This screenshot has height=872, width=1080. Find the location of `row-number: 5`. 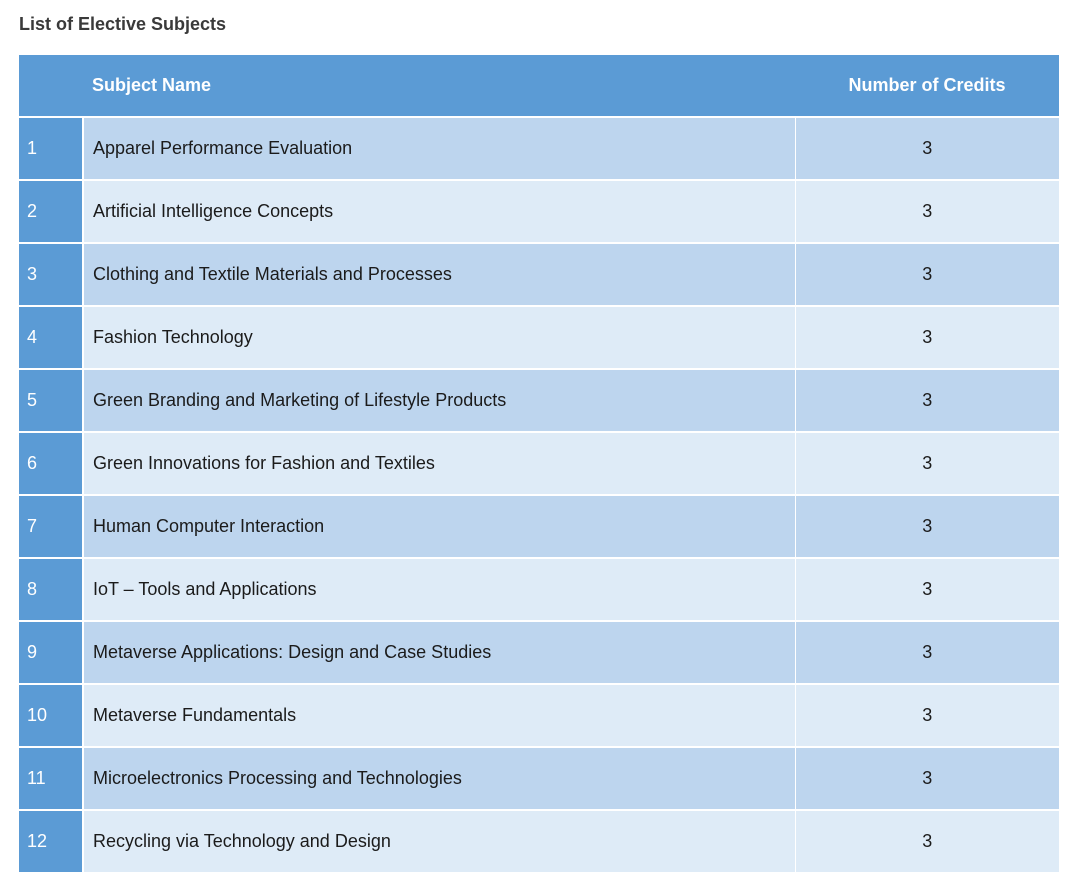

row-number: 5 is located at coordinates (51, 401).